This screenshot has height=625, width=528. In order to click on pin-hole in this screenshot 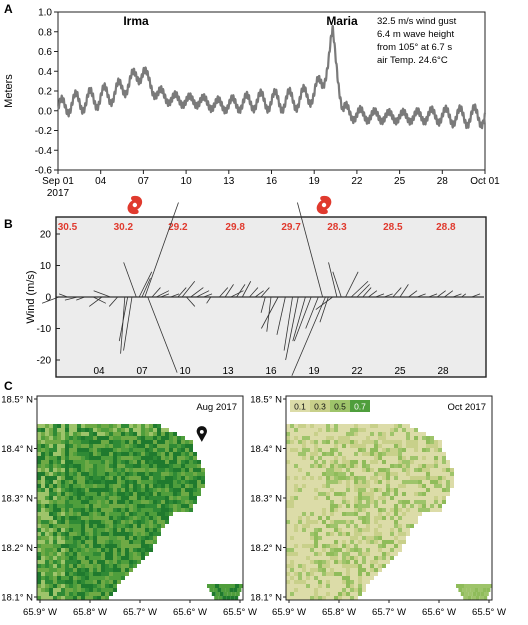, I will do `click(201, 432)`.